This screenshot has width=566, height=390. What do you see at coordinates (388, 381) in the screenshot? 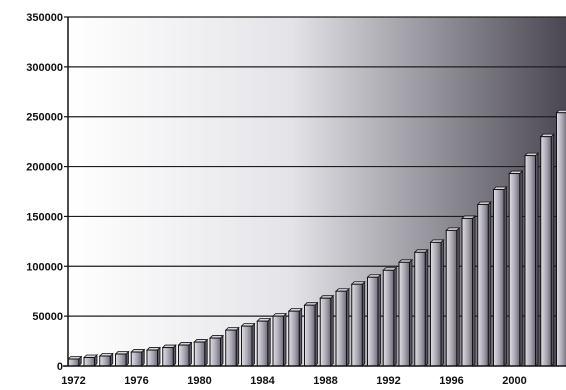
I see `x-tick-label: 1992` at bounding box center [388, 381].